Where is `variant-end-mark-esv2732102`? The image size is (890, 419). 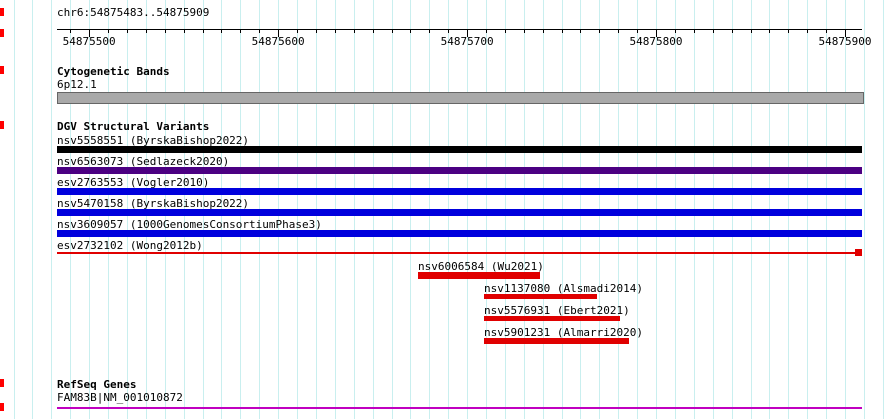
variant-end-mark-esv2732102 is located at coordinates (858, 252).